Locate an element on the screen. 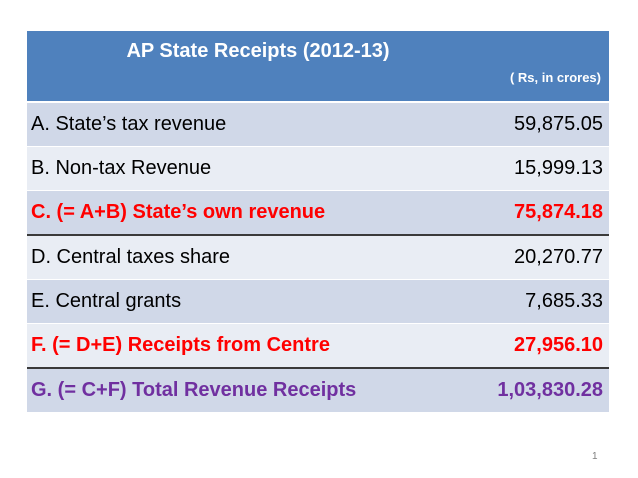 The image size is (638, 478). row-label: G. (= C+F) Total Revenue Receipts is located at coordinates (194, 390).